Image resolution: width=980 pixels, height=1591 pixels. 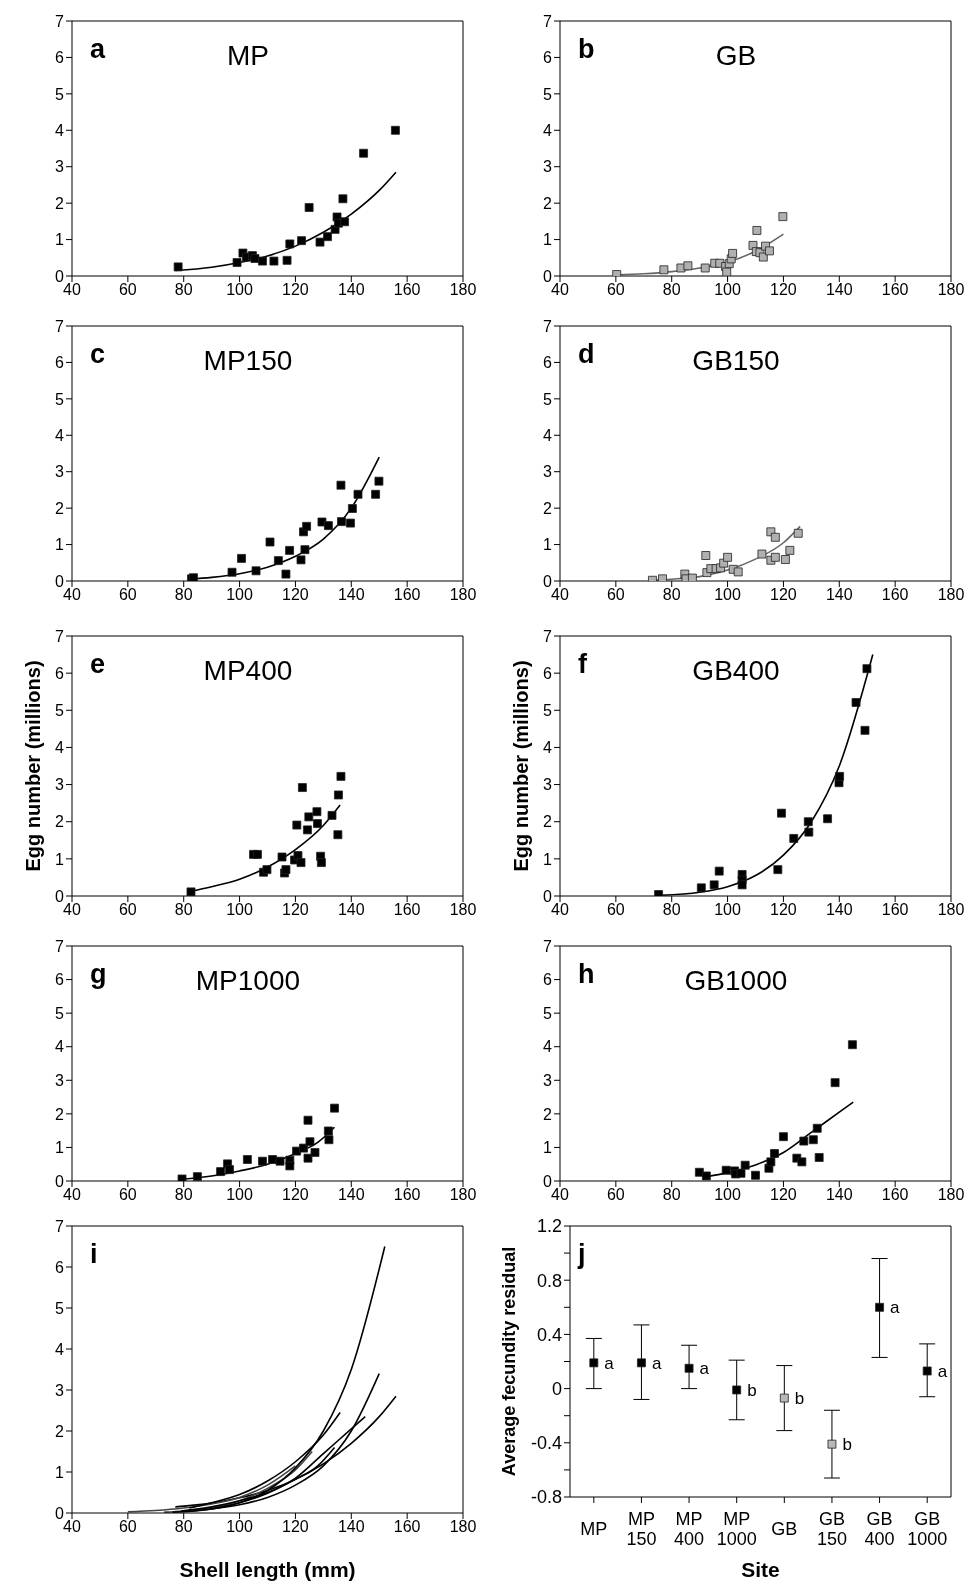 I want to click on text: MP400, so click(x=248, y=671).